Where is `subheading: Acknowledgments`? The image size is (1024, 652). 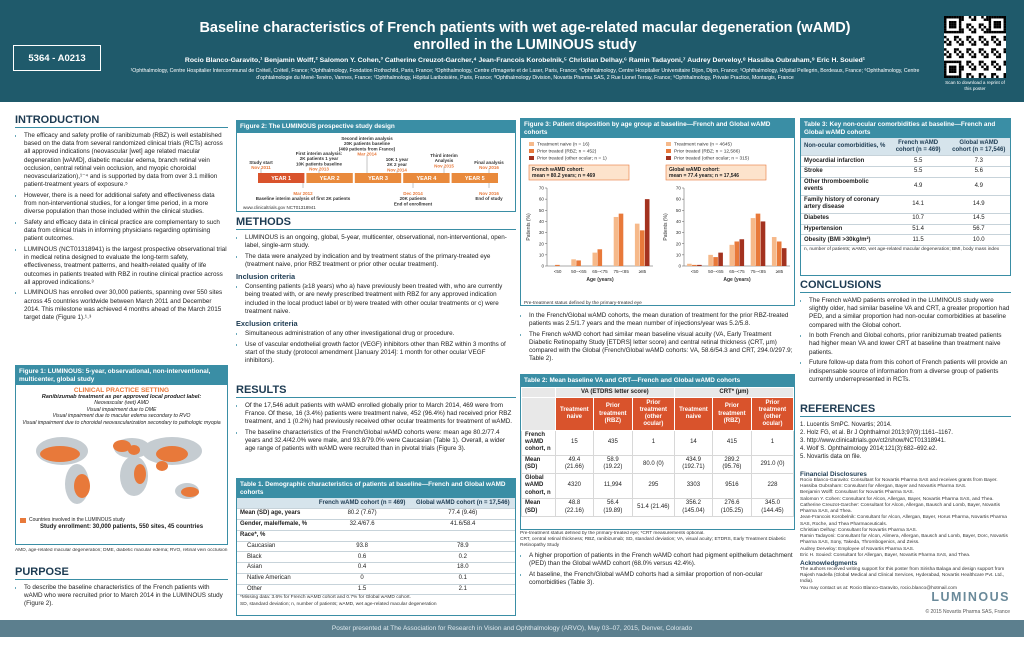 subheading: Acknowledgments is located at coordinates (829, 563).